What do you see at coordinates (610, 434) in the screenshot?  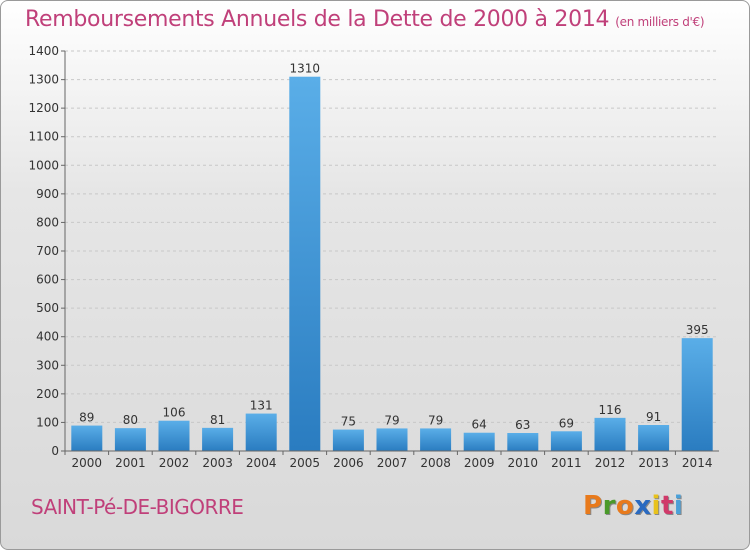 I see `bar-2012` at bounding box center [610, 434].